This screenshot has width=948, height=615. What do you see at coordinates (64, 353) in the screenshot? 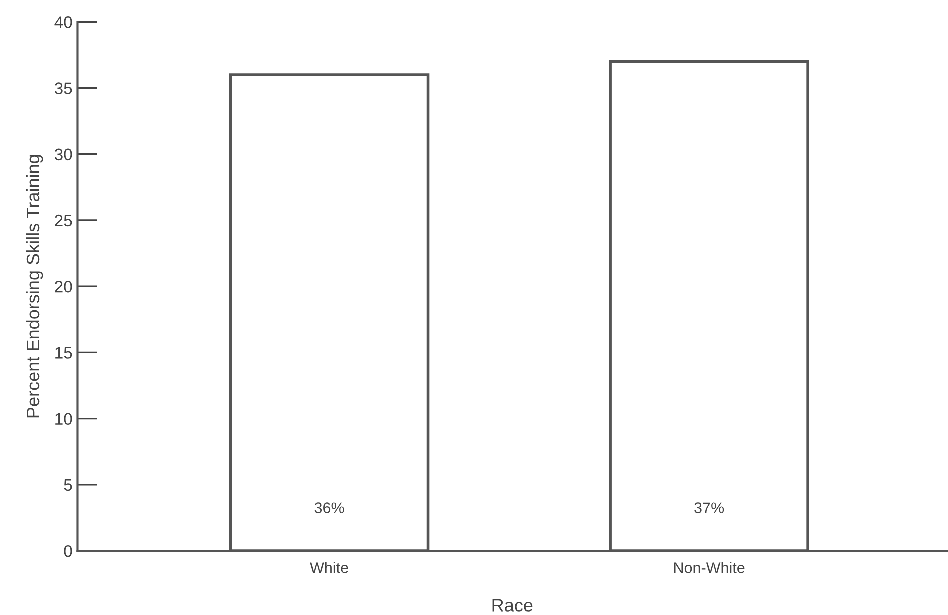
I see `y-tick-label: 15` at bounding box center [64, 353].